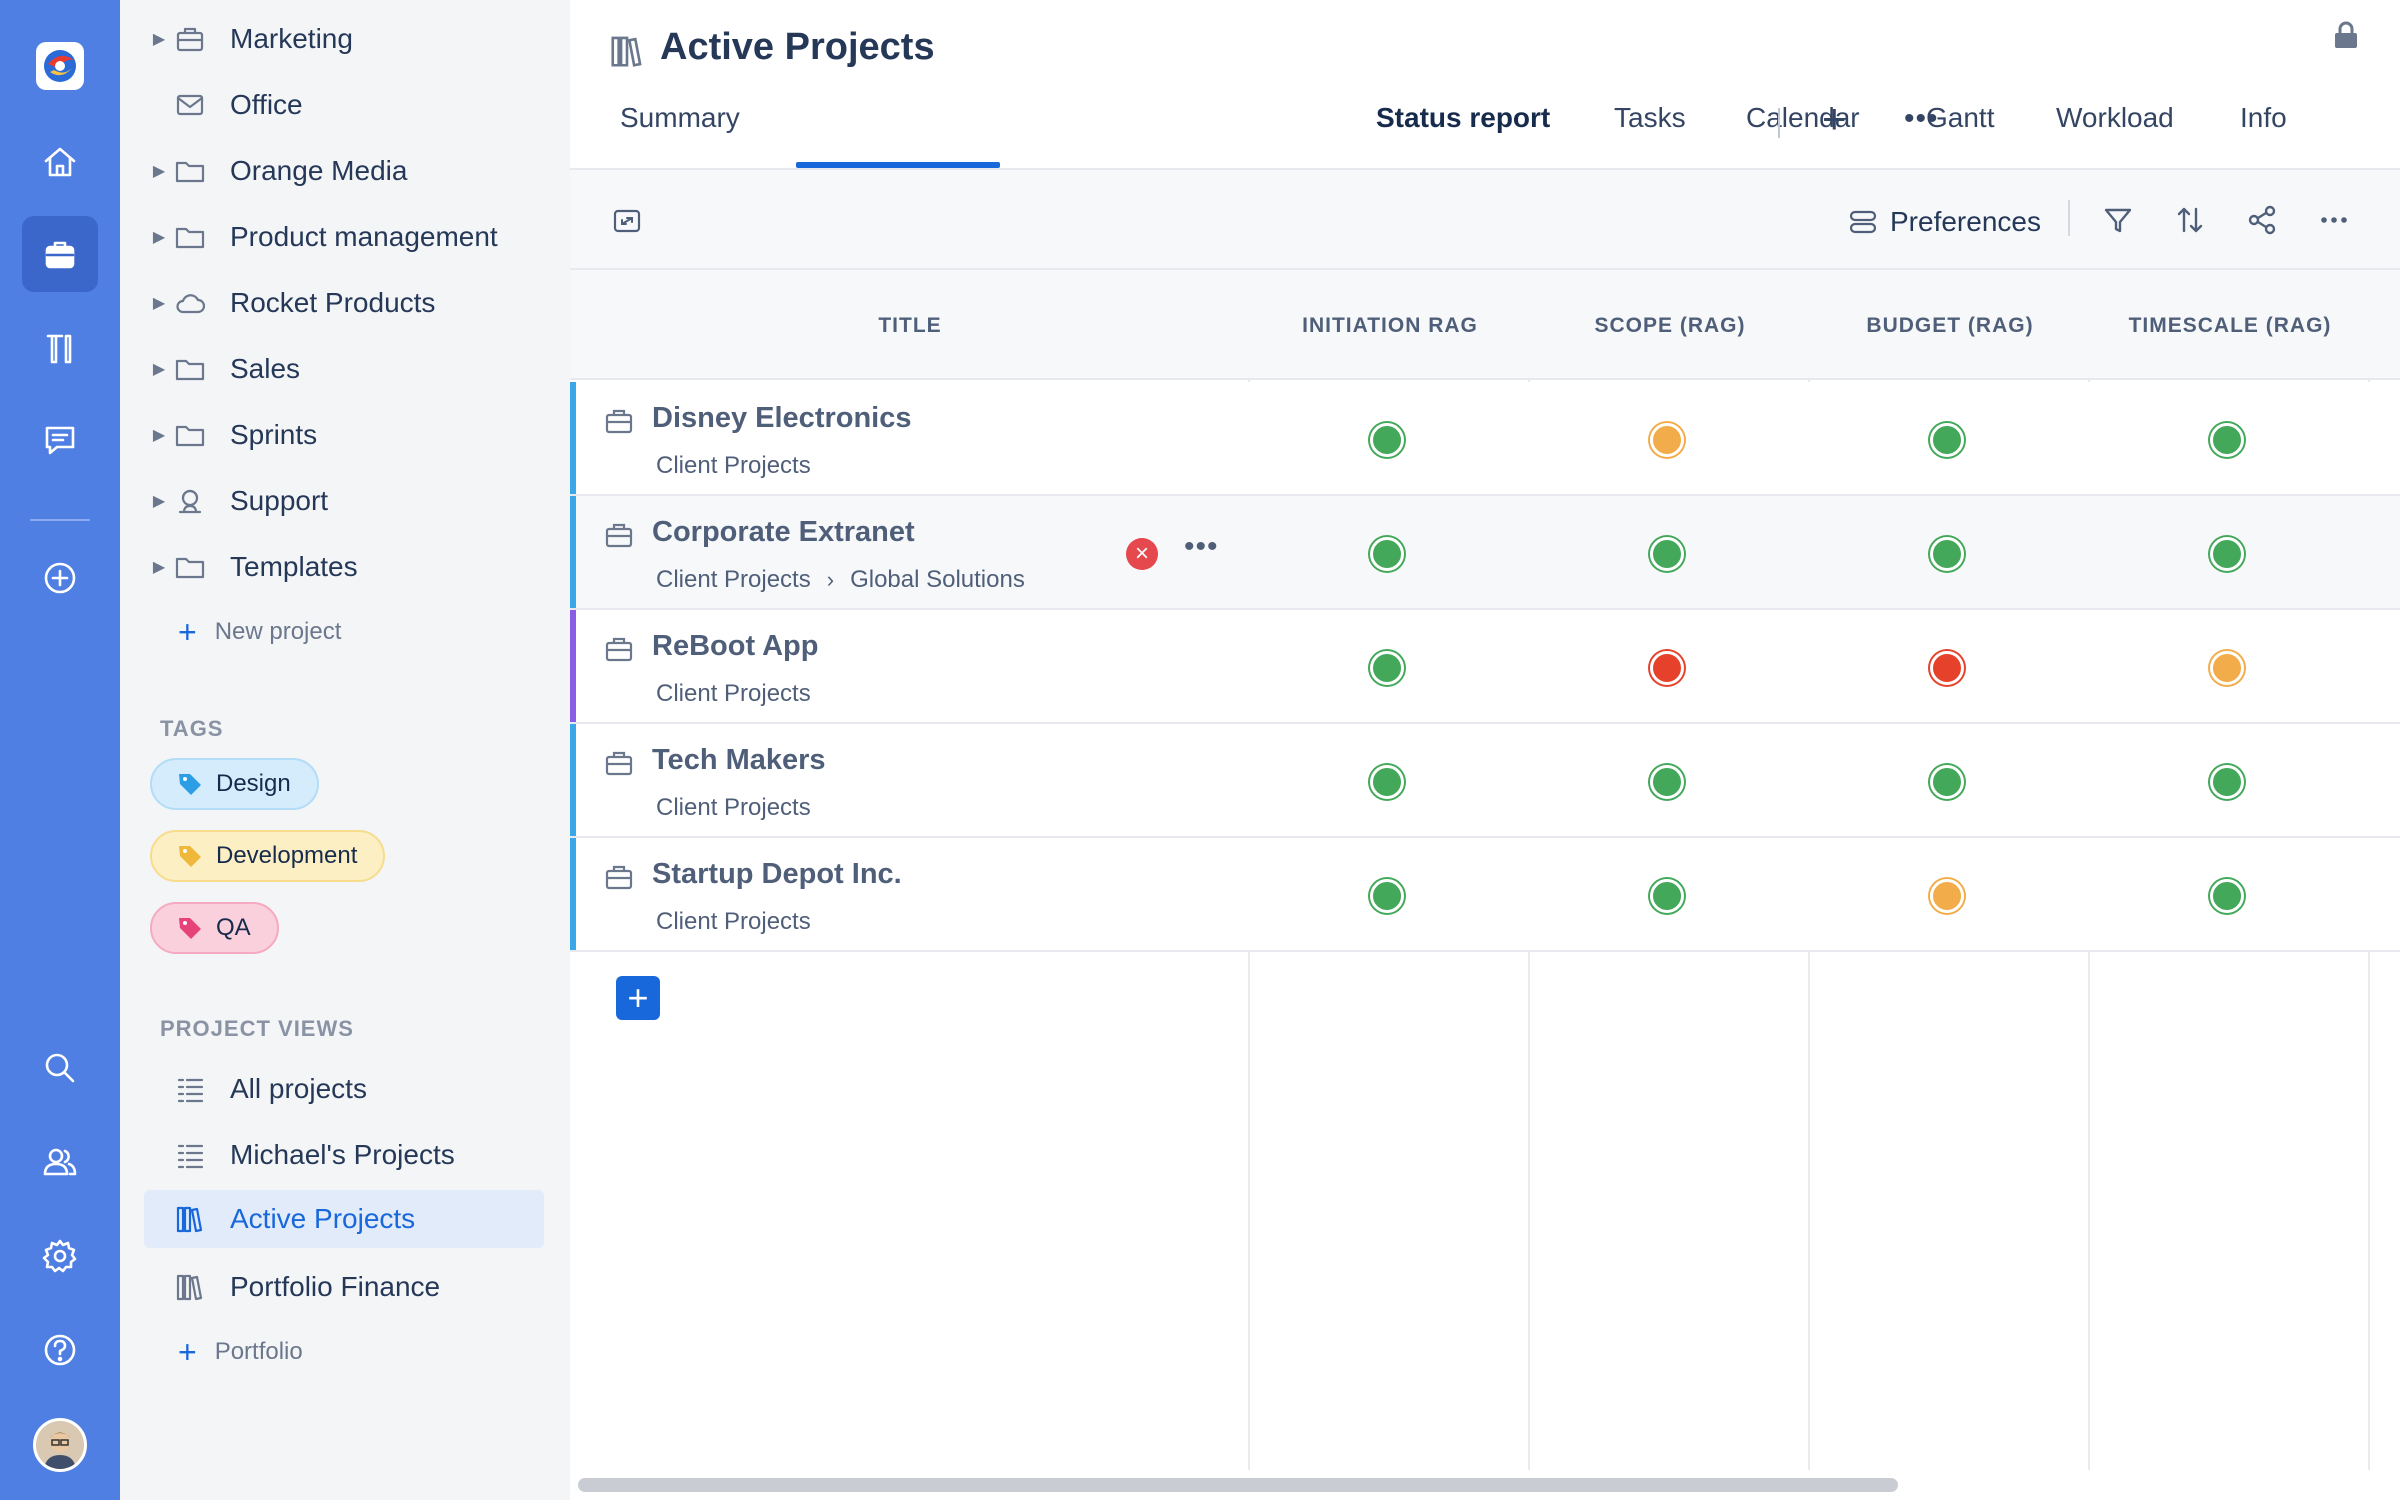 This screenshot has height=1500, width=2400. Describe the element at coordinates (1390, 325) in the screenshot. I see `column-header-initiation-rag: INITIATION RAG` at that location.